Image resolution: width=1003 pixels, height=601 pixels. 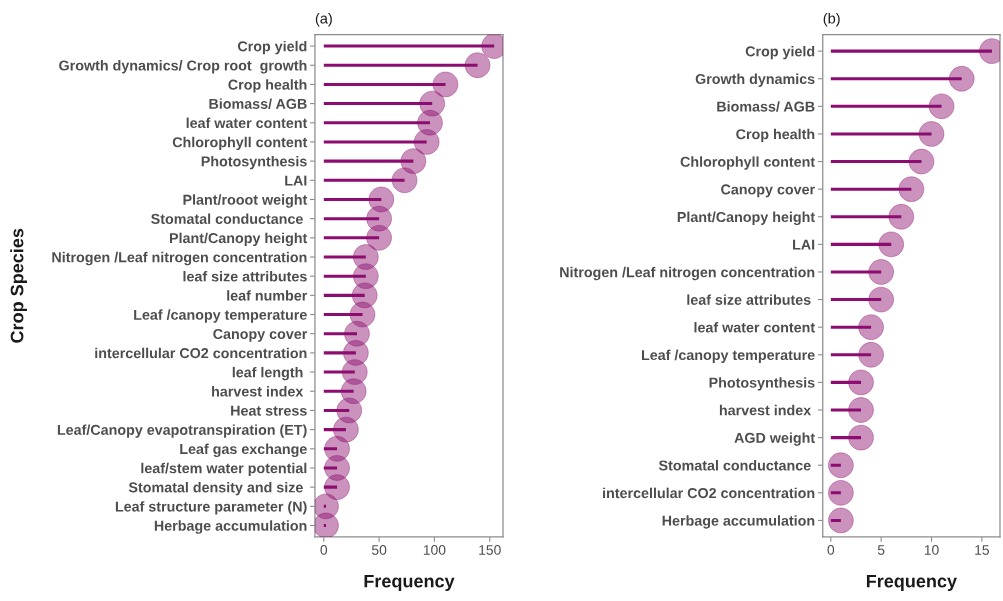 What do you see at coordinates (267, 373) in the screenshot?
I see `y-tick-label: leaf length` at bounding box center [267, 373].